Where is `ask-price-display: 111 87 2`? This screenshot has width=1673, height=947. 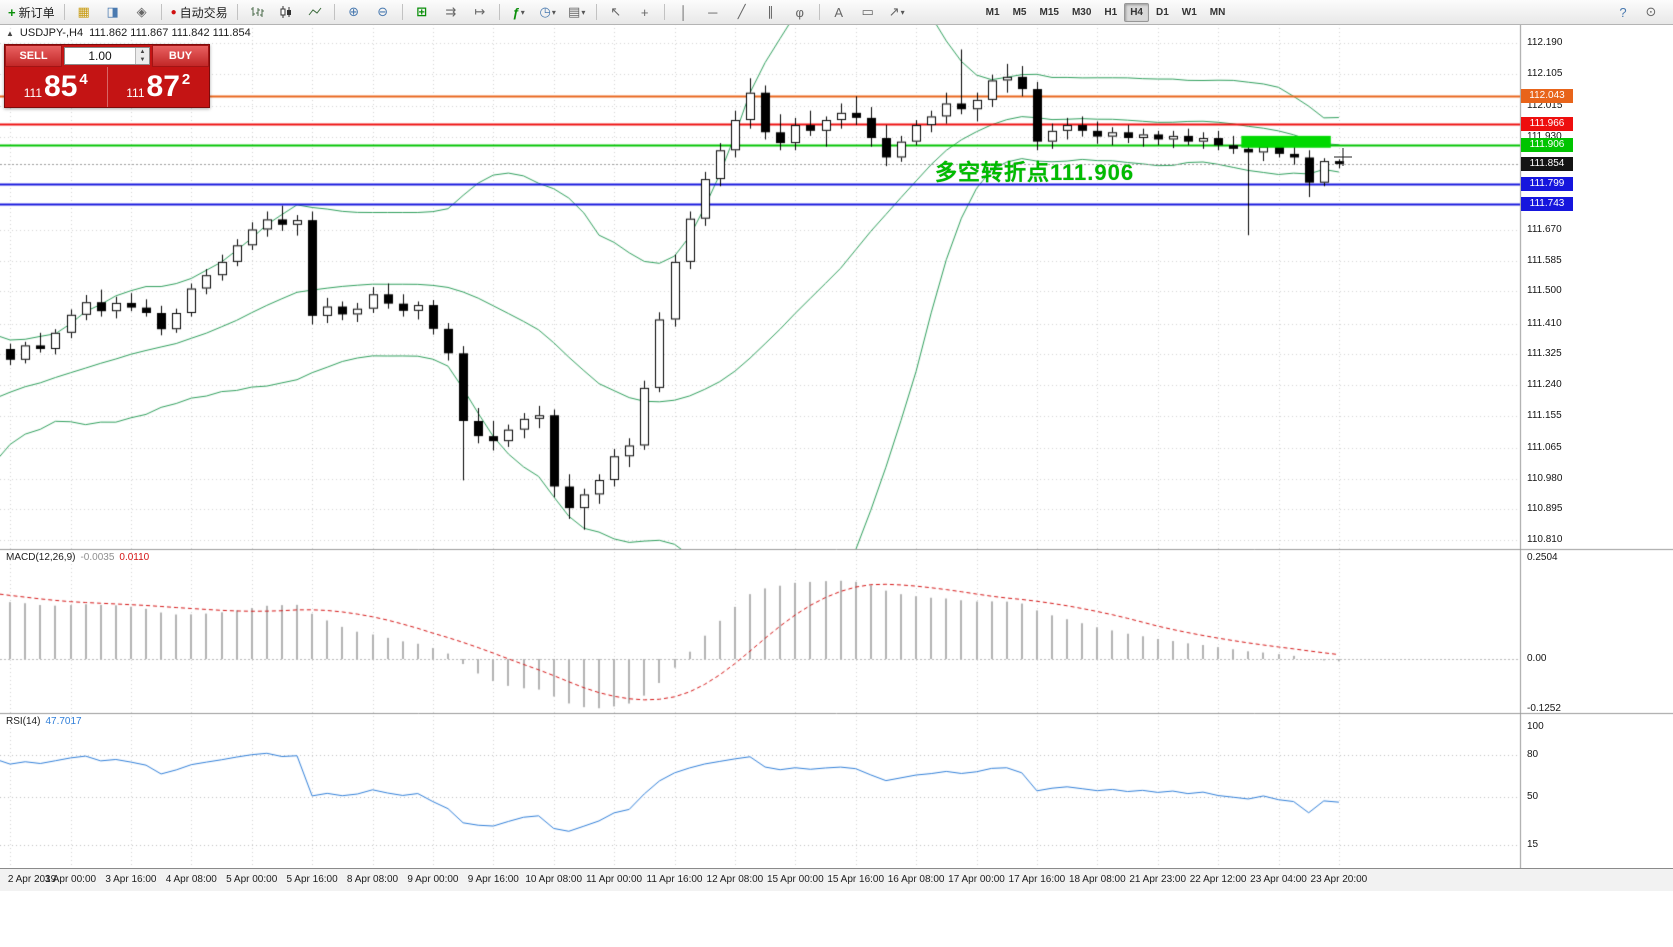
ask-price-display: 111 87 2 is located at coordinates (159, 87).